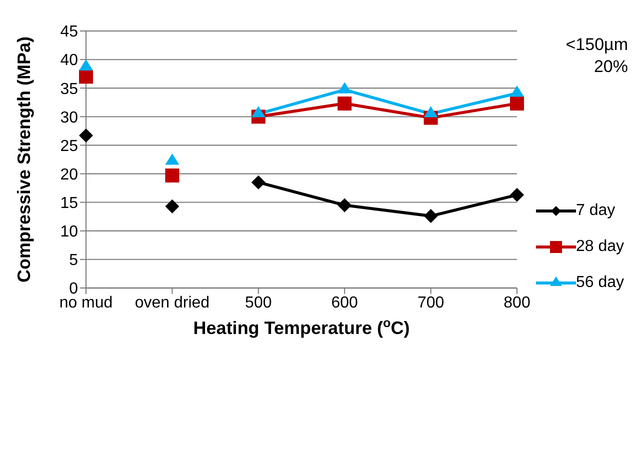  What do you see at coordinates (517, 303) in the screenshot?
I see `x-tick-label: 800` at bounding box center [517, 303].